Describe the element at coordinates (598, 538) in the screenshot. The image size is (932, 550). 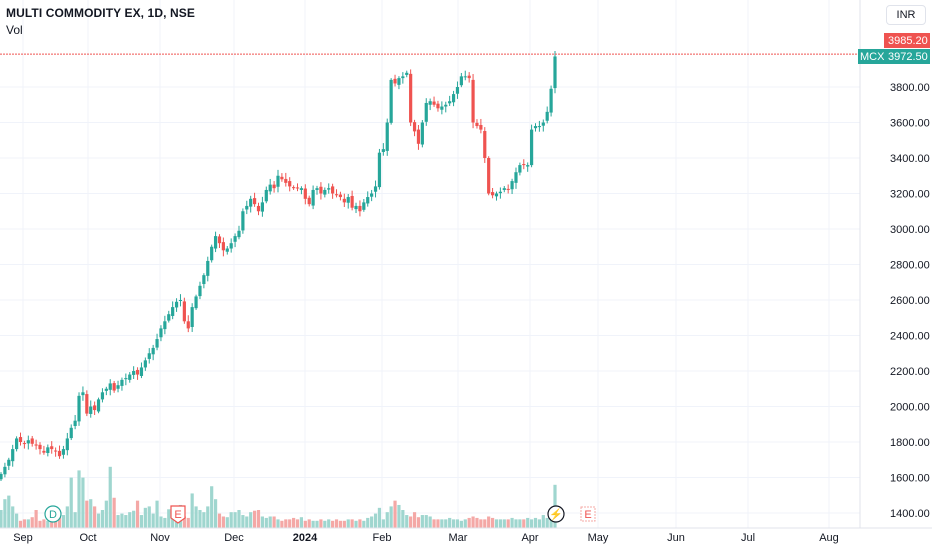
I see `time-tick-label: May` at that location.